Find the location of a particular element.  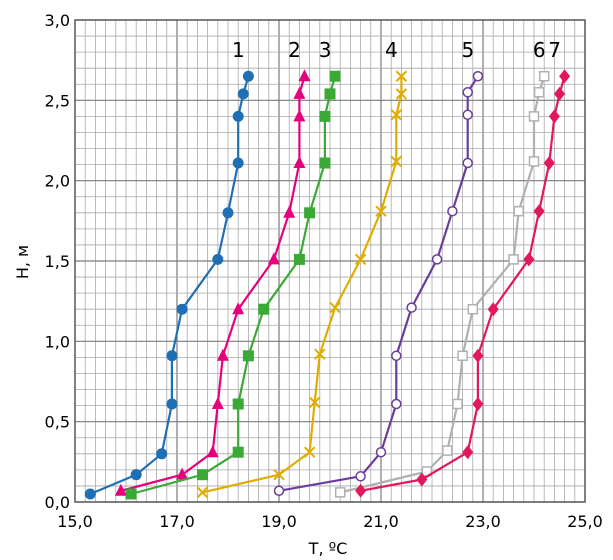

series-label: 3 is located at coordinates (325, 50).